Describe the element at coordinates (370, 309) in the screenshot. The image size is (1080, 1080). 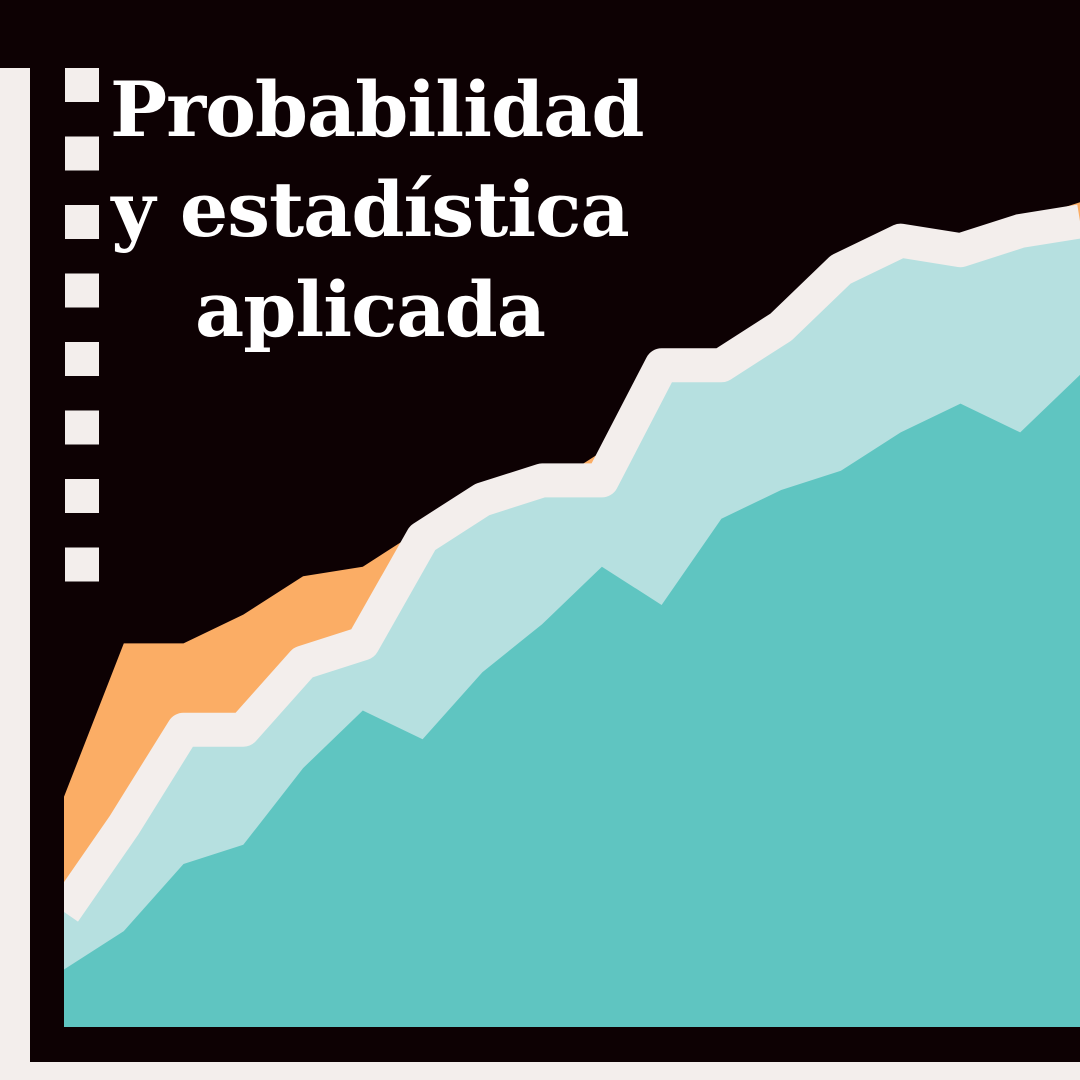
I see `title-line-3: aplicada` at that location.